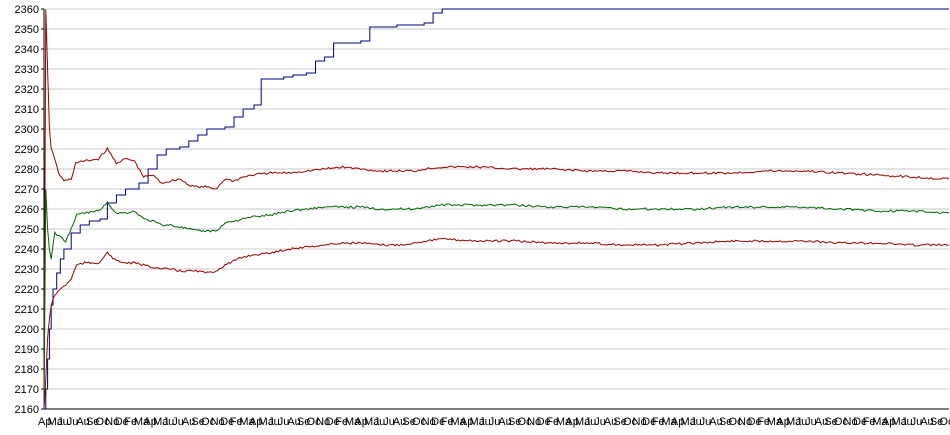  I want to click on y-tick-label: 2160, so click(27, 410).